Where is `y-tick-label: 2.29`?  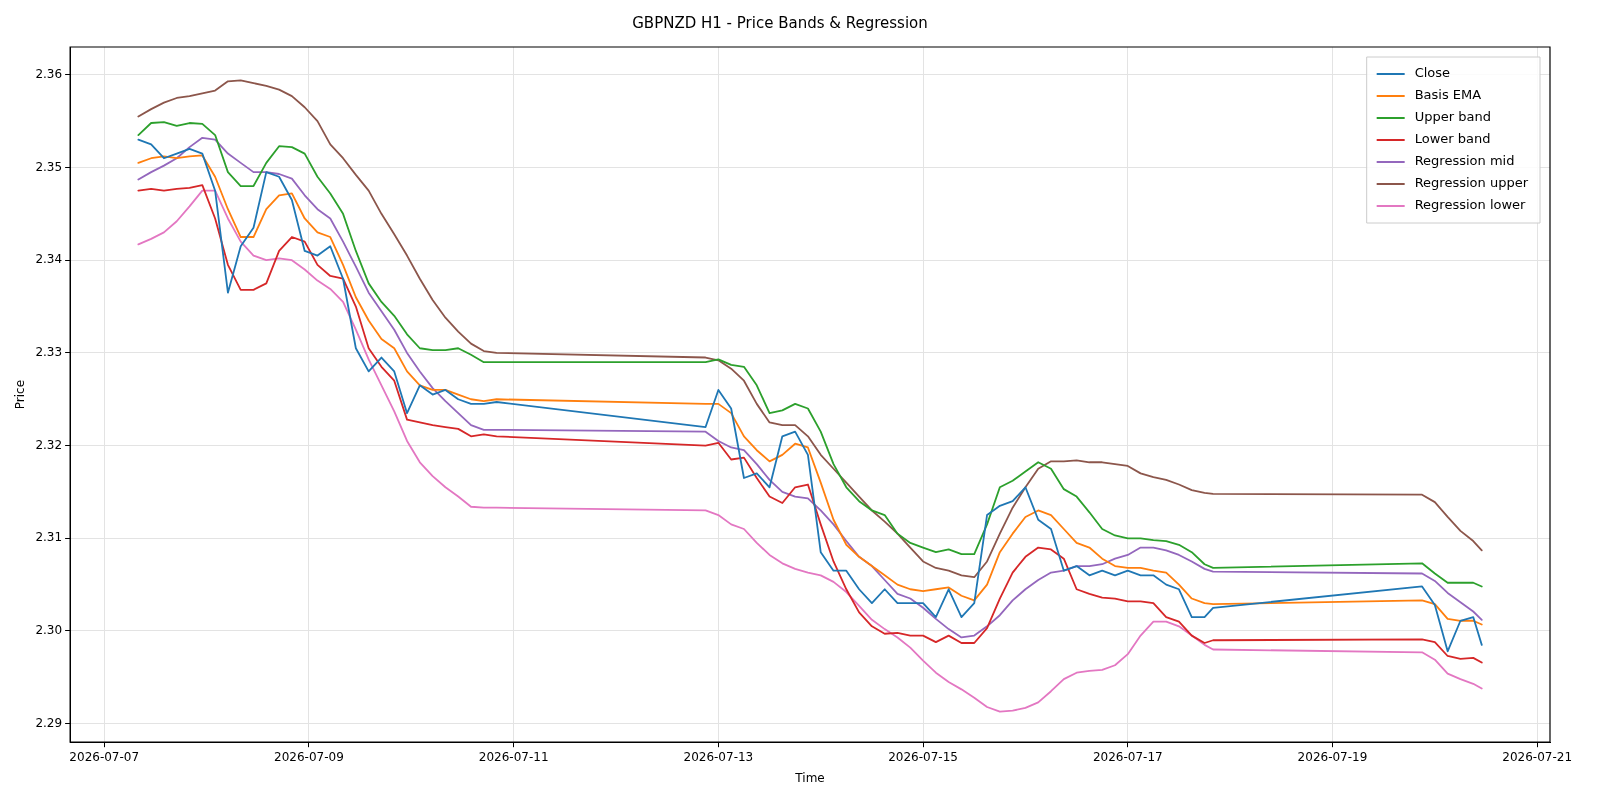
y-tick-label: 2.29 is located at coordinates (49, 722).